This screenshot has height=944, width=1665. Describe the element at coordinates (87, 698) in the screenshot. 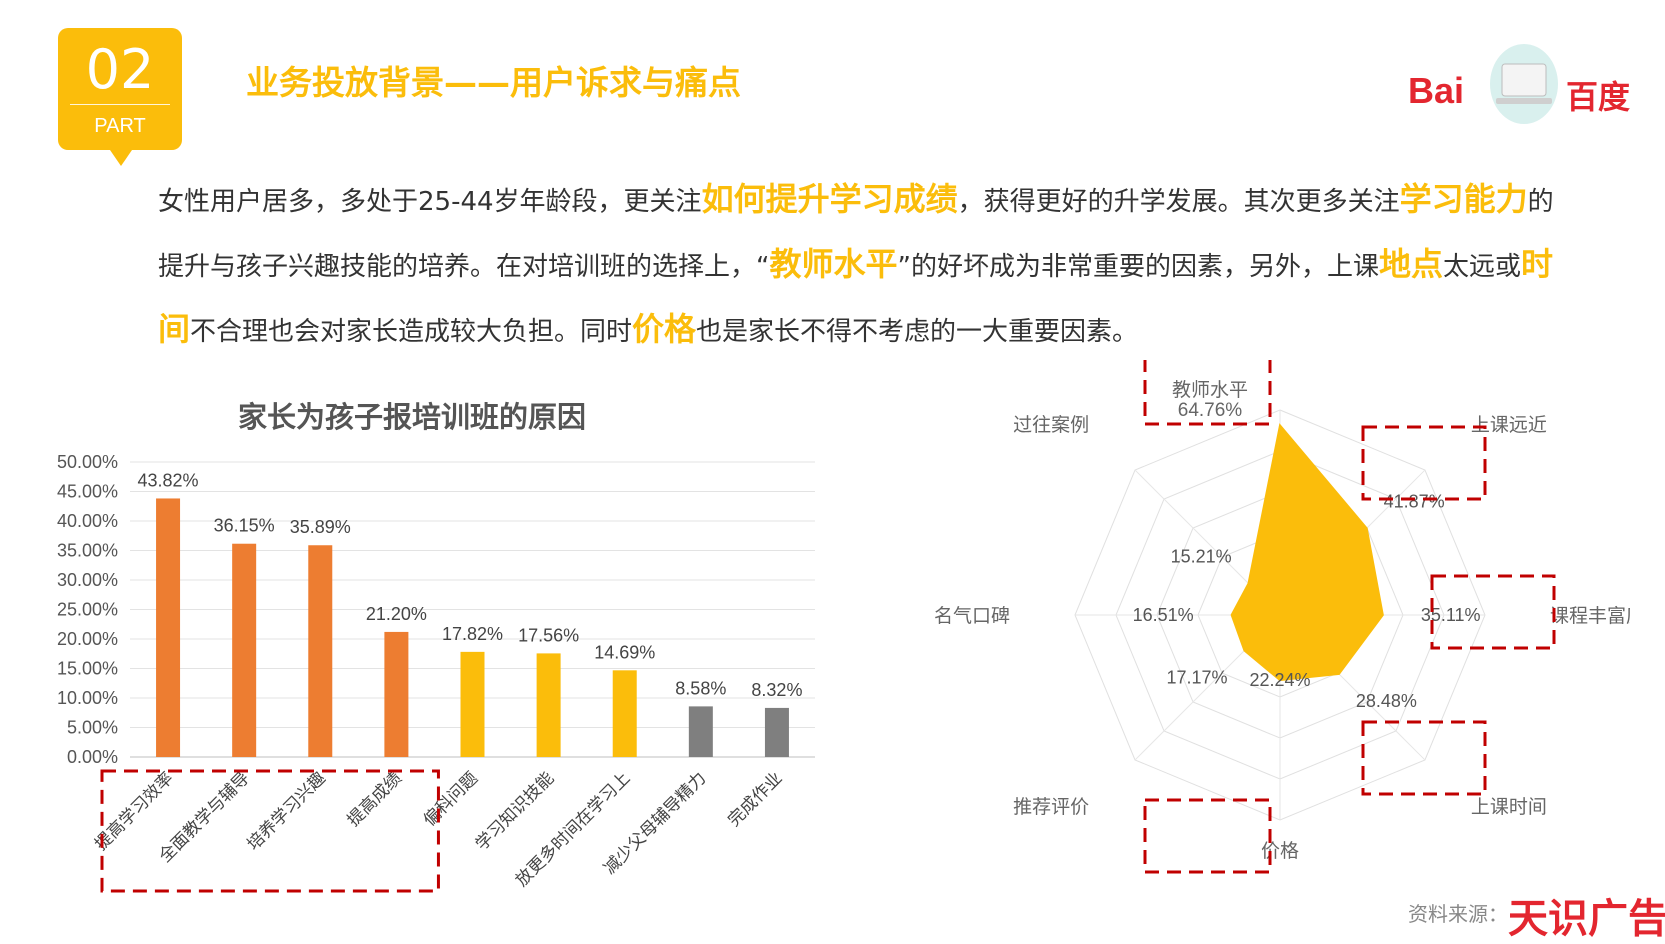

I see `y-tick-label: 10.00%` at that location.